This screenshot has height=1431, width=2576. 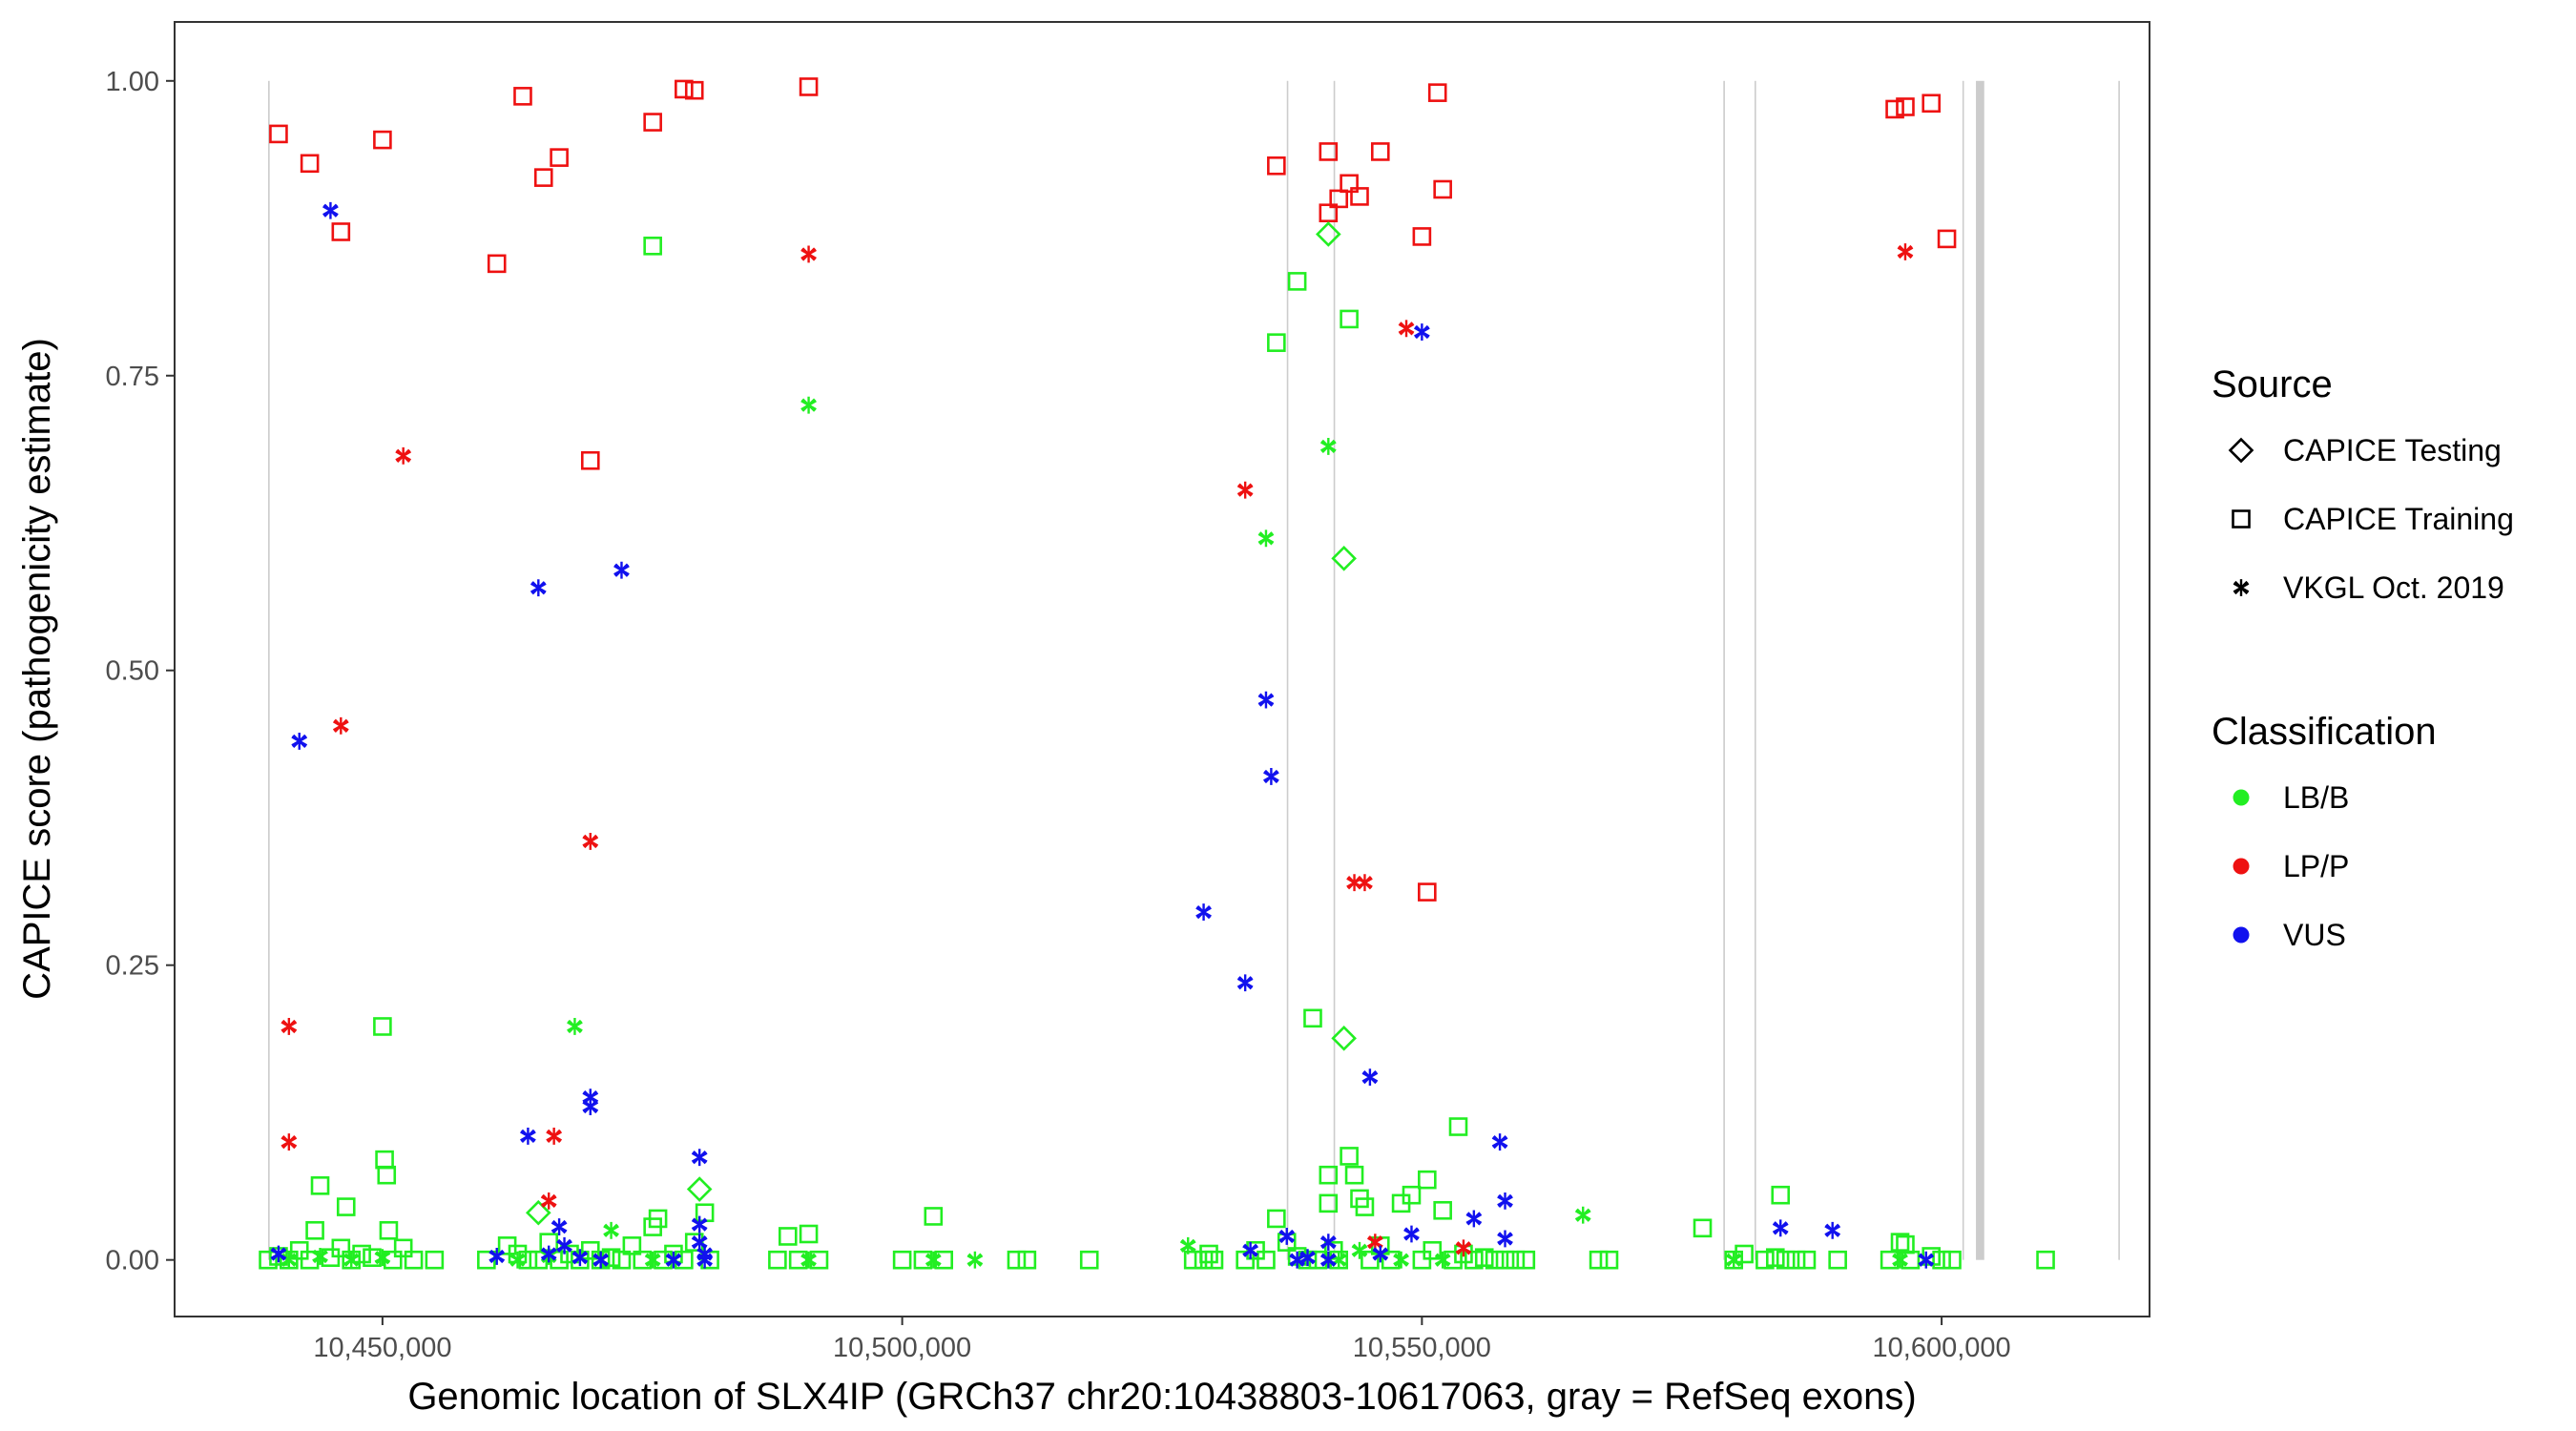 What do you see at coordinates (132, 82) in the screenshot?
I see `y-tick-label: 1.00` at bounding box center [132, 82].